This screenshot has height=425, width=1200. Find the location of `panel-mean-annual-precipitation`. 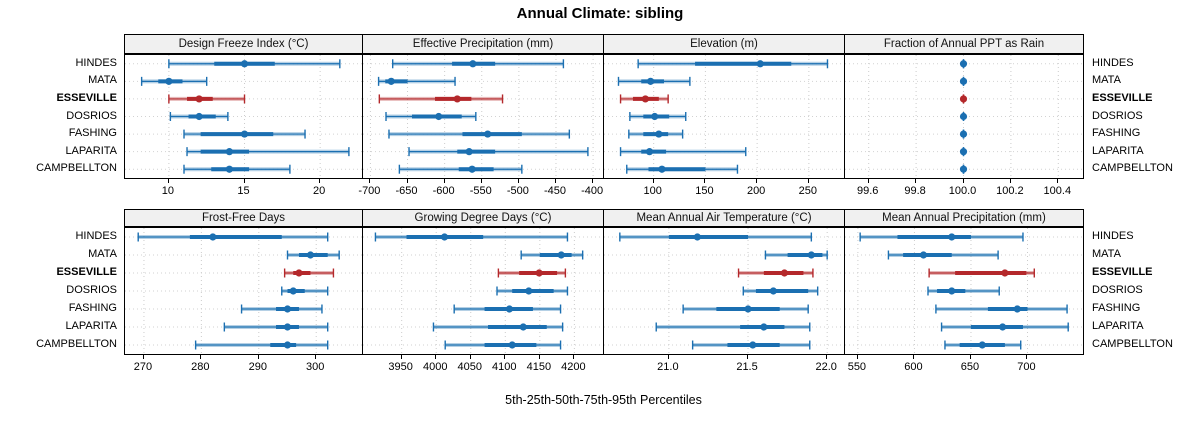

panel-mean-annual-precipitation is located at coordinates (964, 291).